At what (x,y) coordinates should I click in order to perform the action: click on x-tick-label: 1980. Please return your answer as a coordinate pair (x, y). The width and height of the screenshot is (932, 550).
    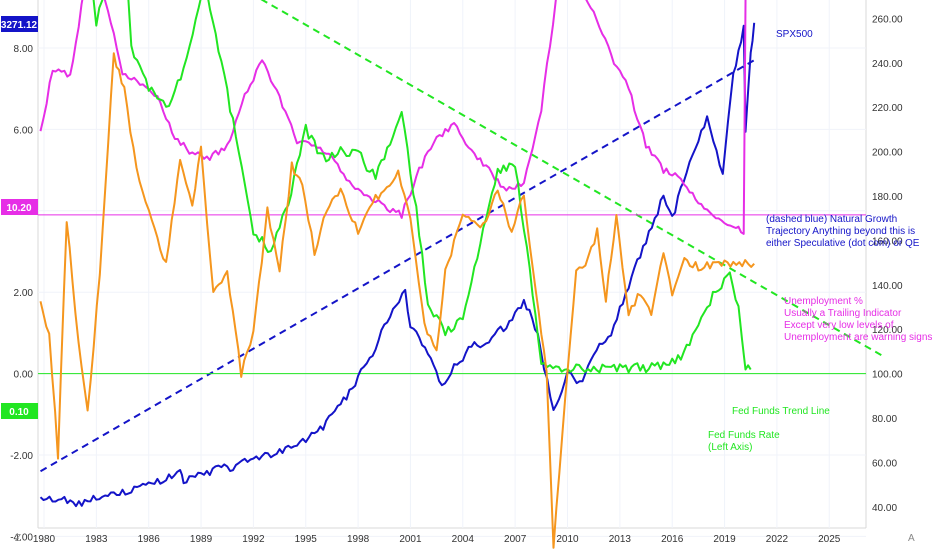
    Looking at the image, I should click on (44, 539).